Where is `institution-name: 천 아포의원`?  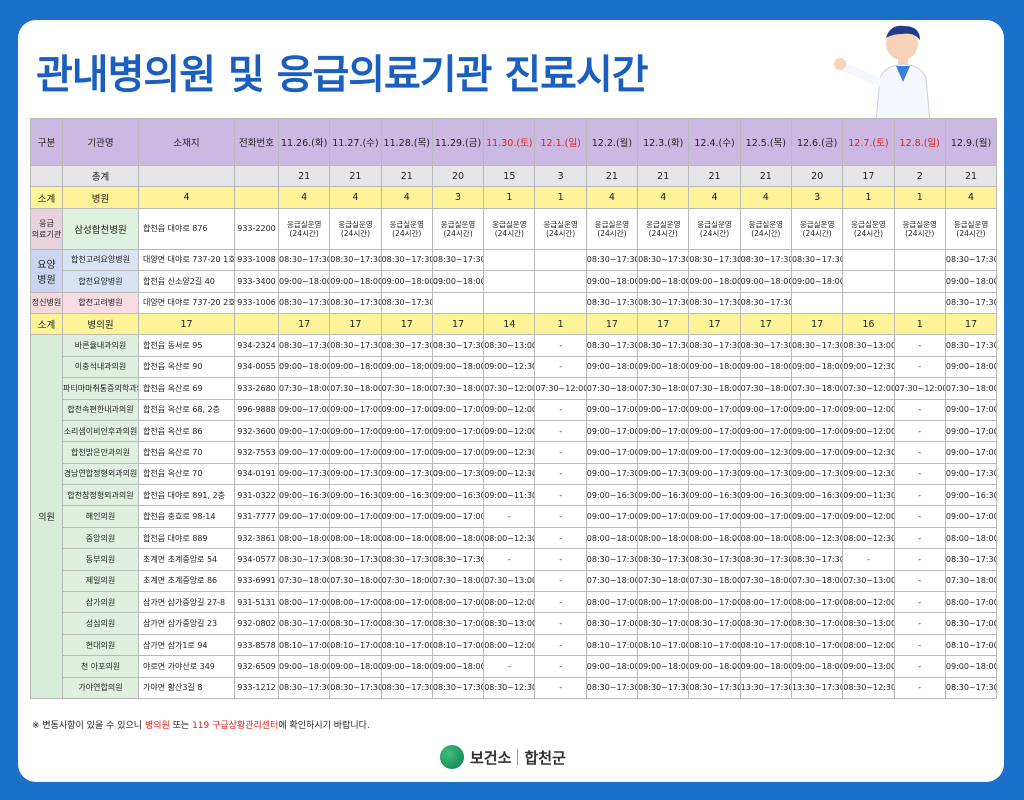 institution-name: 천 아포의원 is located at coordinates (100, 666).